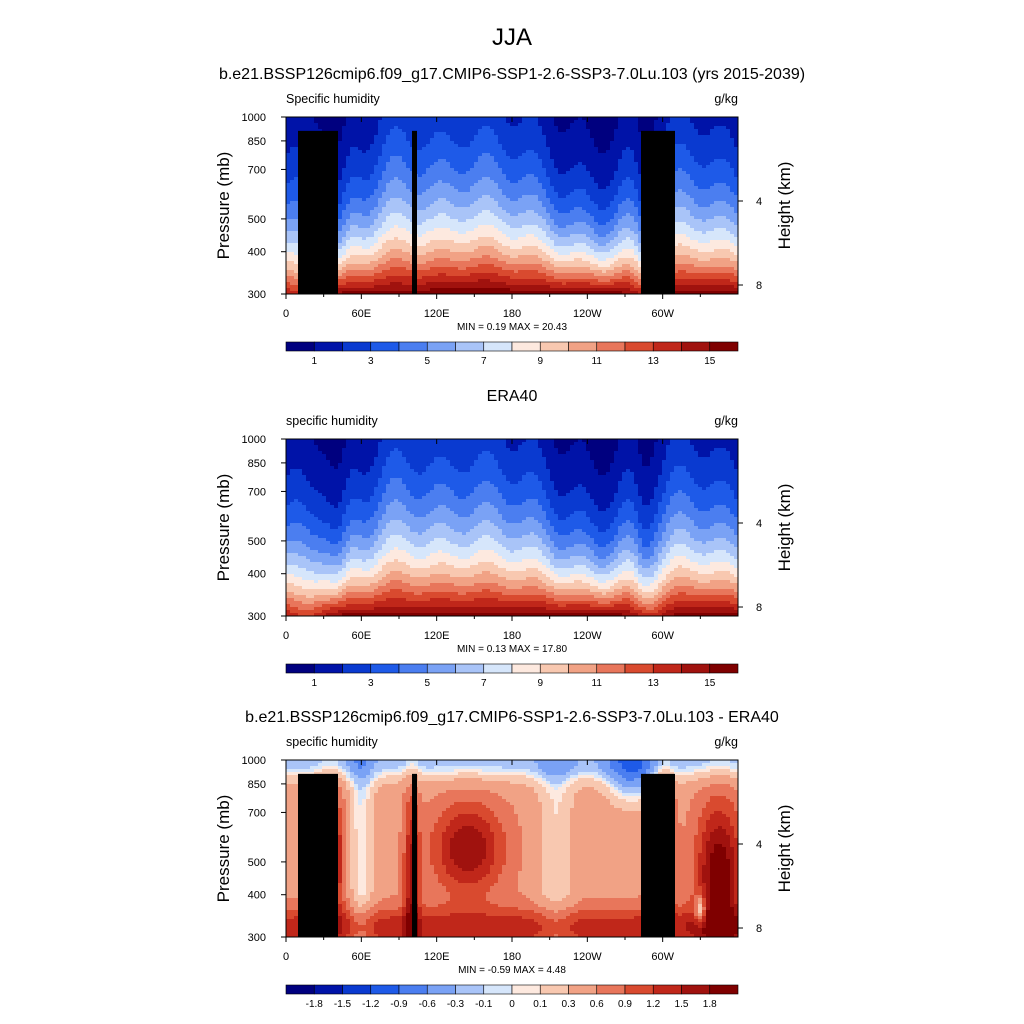 Image resolution: width=1024 pixels, height=1024 pixels. What do you see at coordinates (315, 1004) in the screenshot?
I see `colorbar-label: -1.8` at bounding box center [315, 1004].